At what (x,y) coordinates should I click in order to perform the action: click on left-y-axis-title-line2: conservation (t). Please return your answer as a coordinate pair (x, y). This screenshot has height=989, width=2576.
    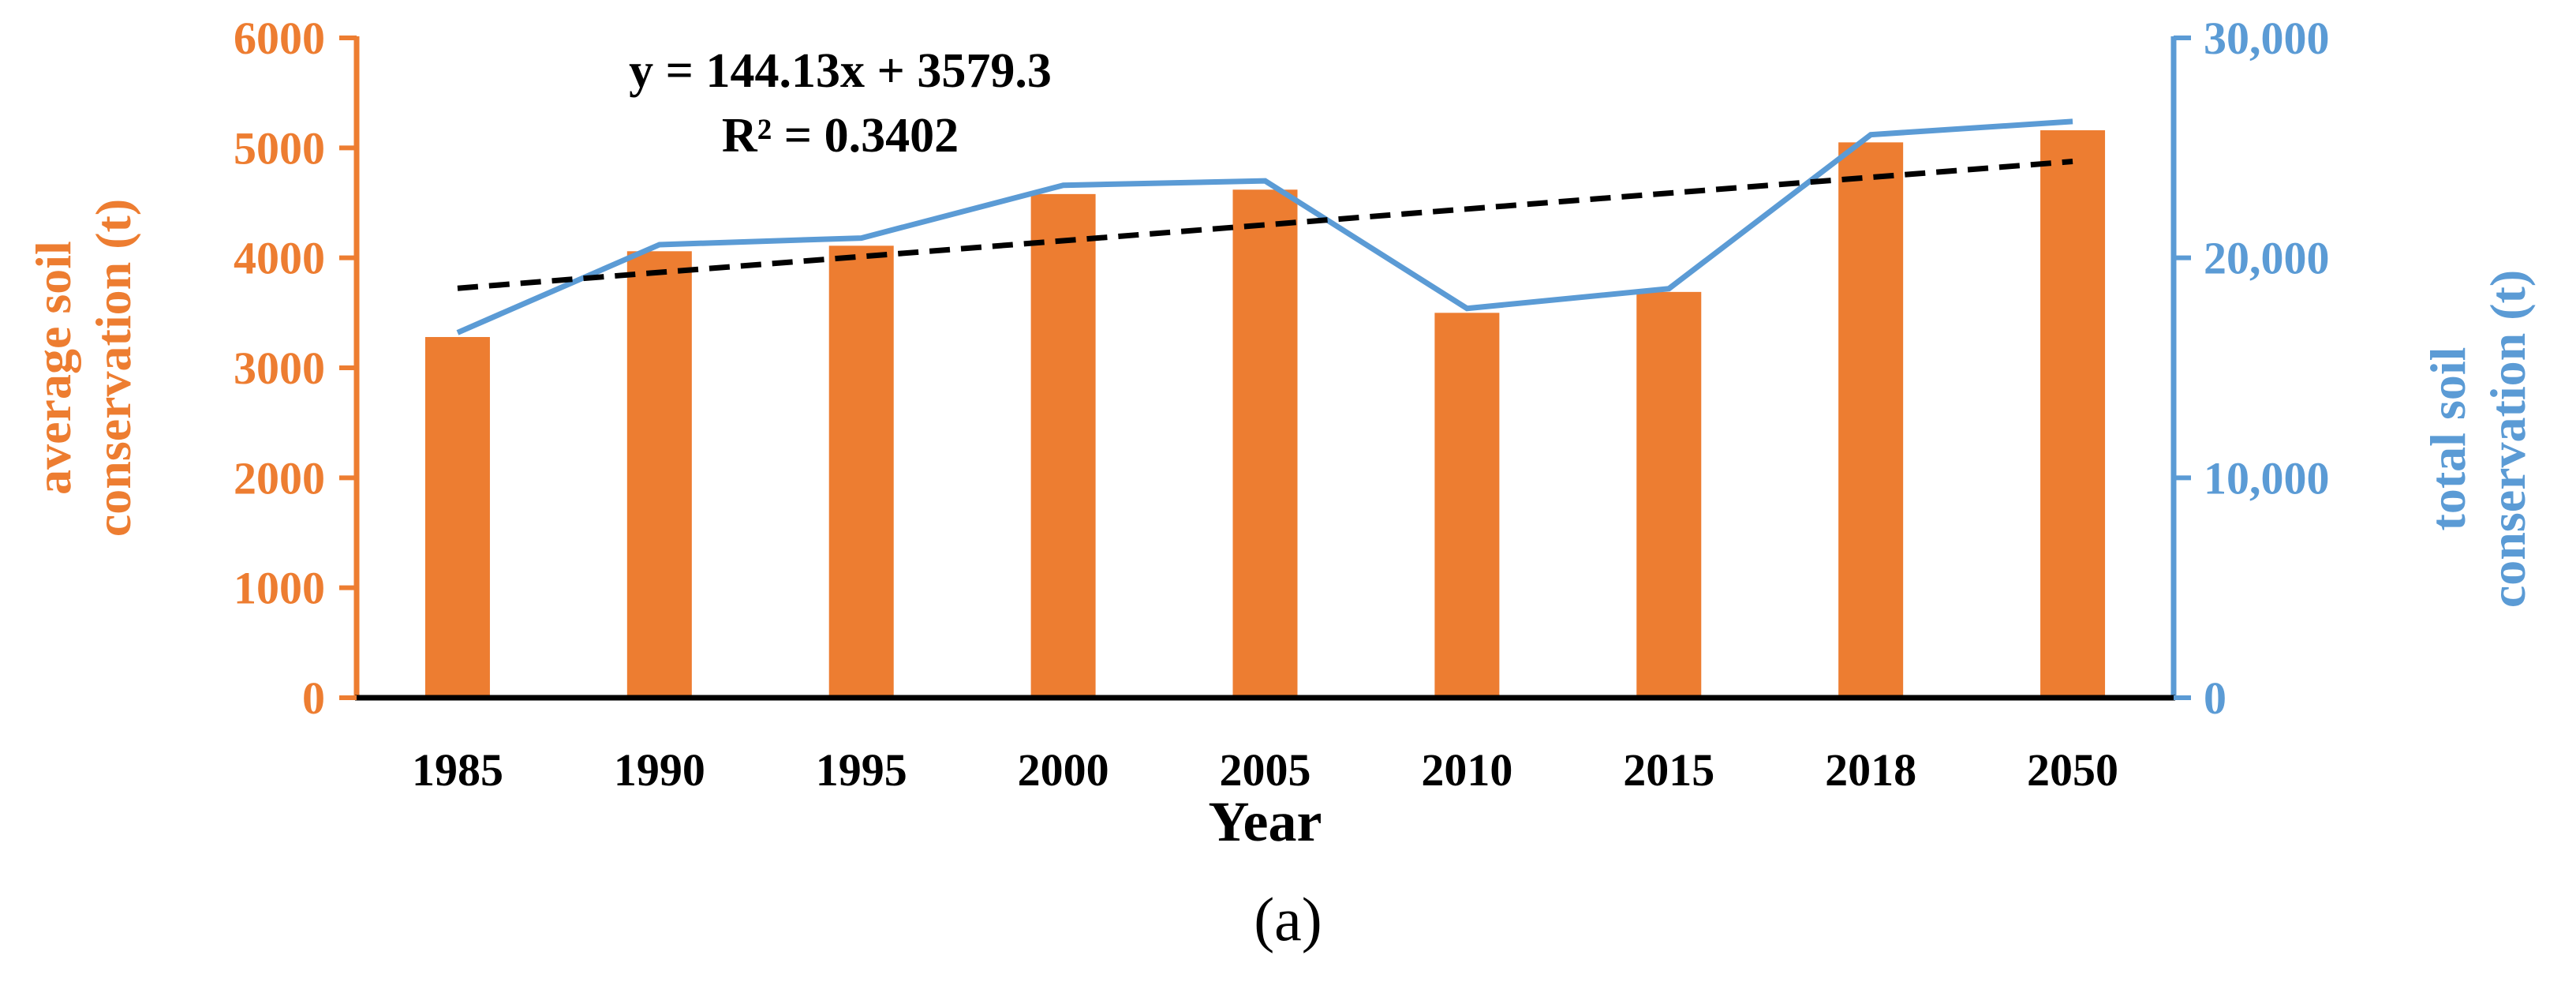
    Looking at the image, I should click on (113, 368).